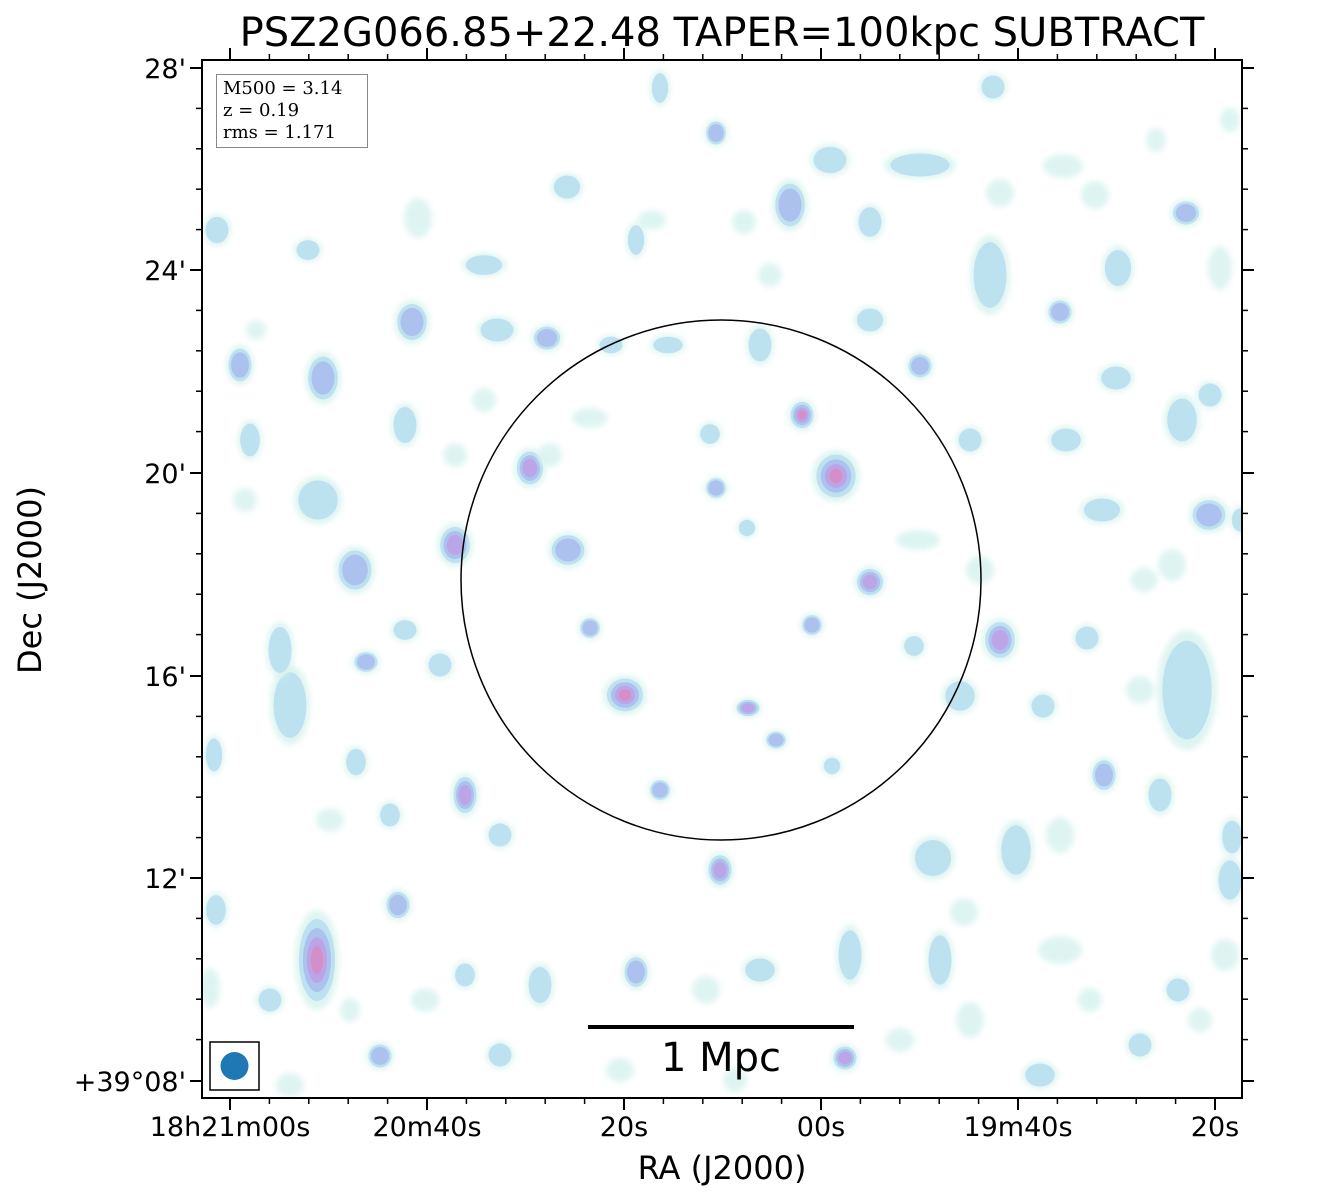 The height and width of the screenshot is (1200, 1321). I want to click on y-tick-label: 28', so click(165, 69).